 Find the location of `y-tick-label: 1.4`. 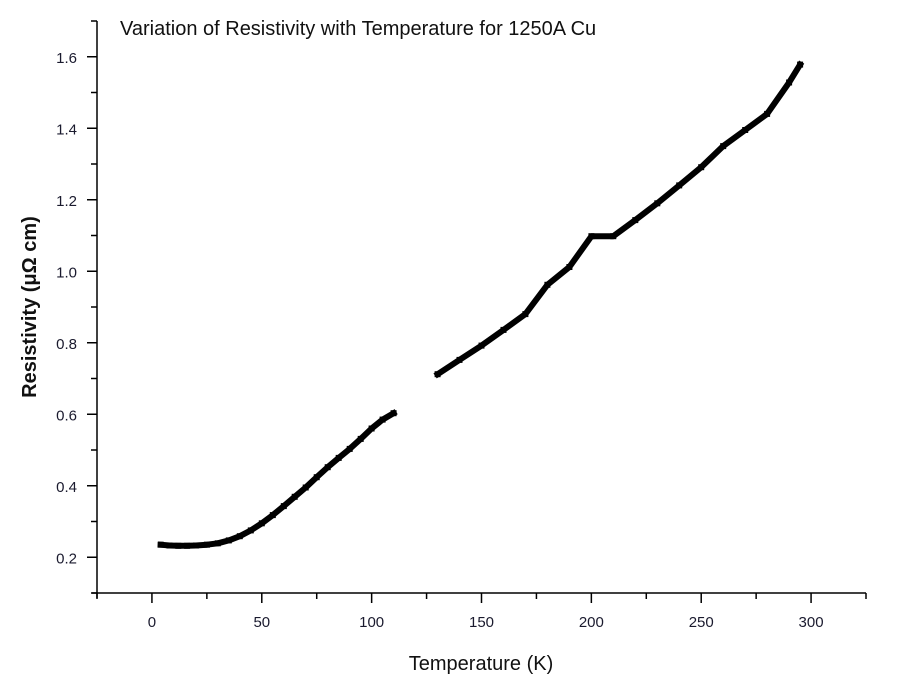

y-tick-label: 1.4 is located at coordinates (66, 129).